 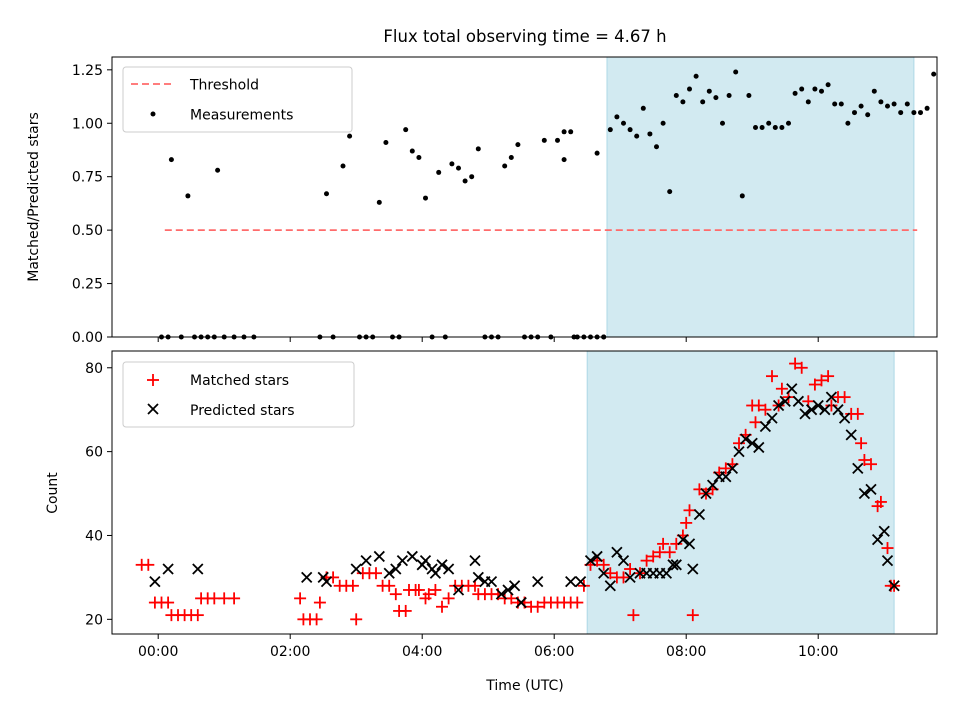 What do you see at coordinates (94, 536) in the screenshot?
I see `y-tick-label: 40` at bounding box center [94, 536].